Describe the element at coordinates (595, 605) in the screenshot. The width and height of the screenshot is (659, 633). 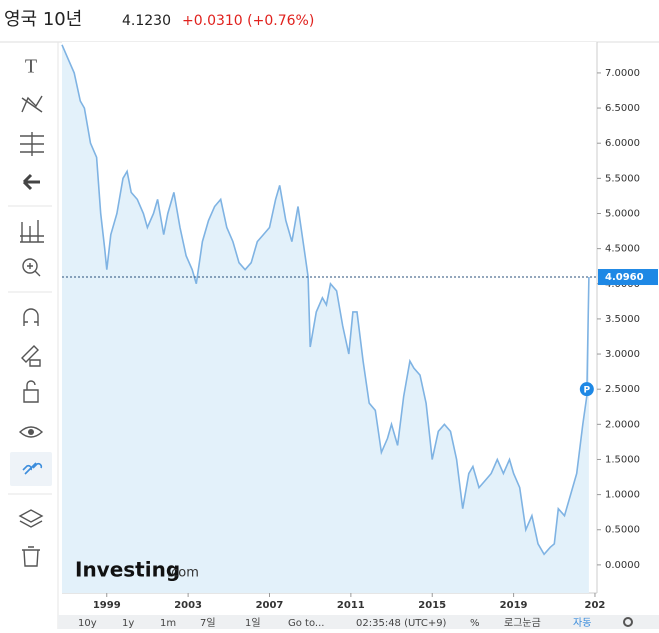
I see `x-tick-label: 202` at that location.